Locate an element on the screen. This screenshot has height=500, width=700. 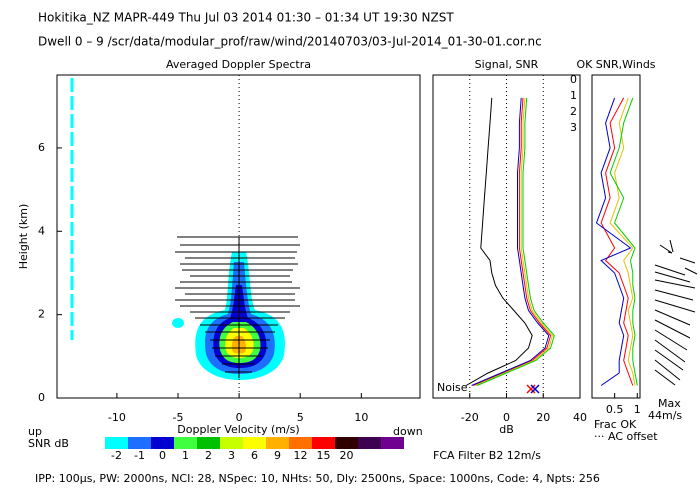
legend-label: 1 is located at coordinates (573, 95).